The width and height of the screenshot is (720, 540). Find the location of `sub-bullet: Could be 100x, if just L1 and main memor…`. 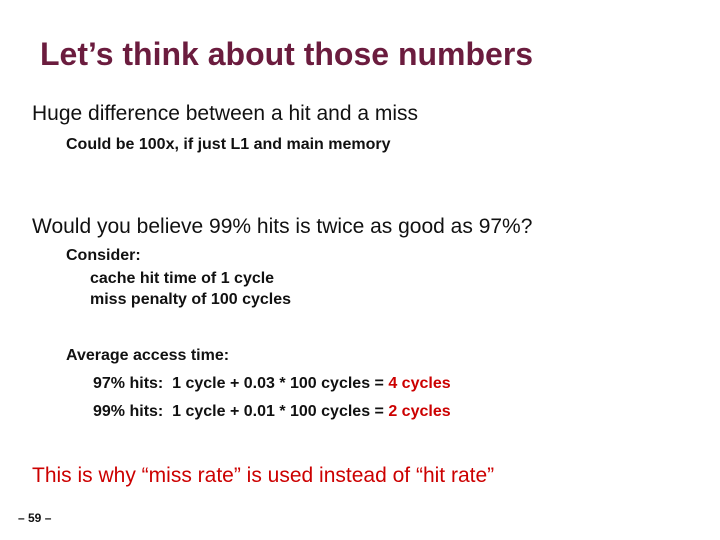

sub-bullet: Could be 100x, if just L1 and main memor… is located at coordinates (228, 144).